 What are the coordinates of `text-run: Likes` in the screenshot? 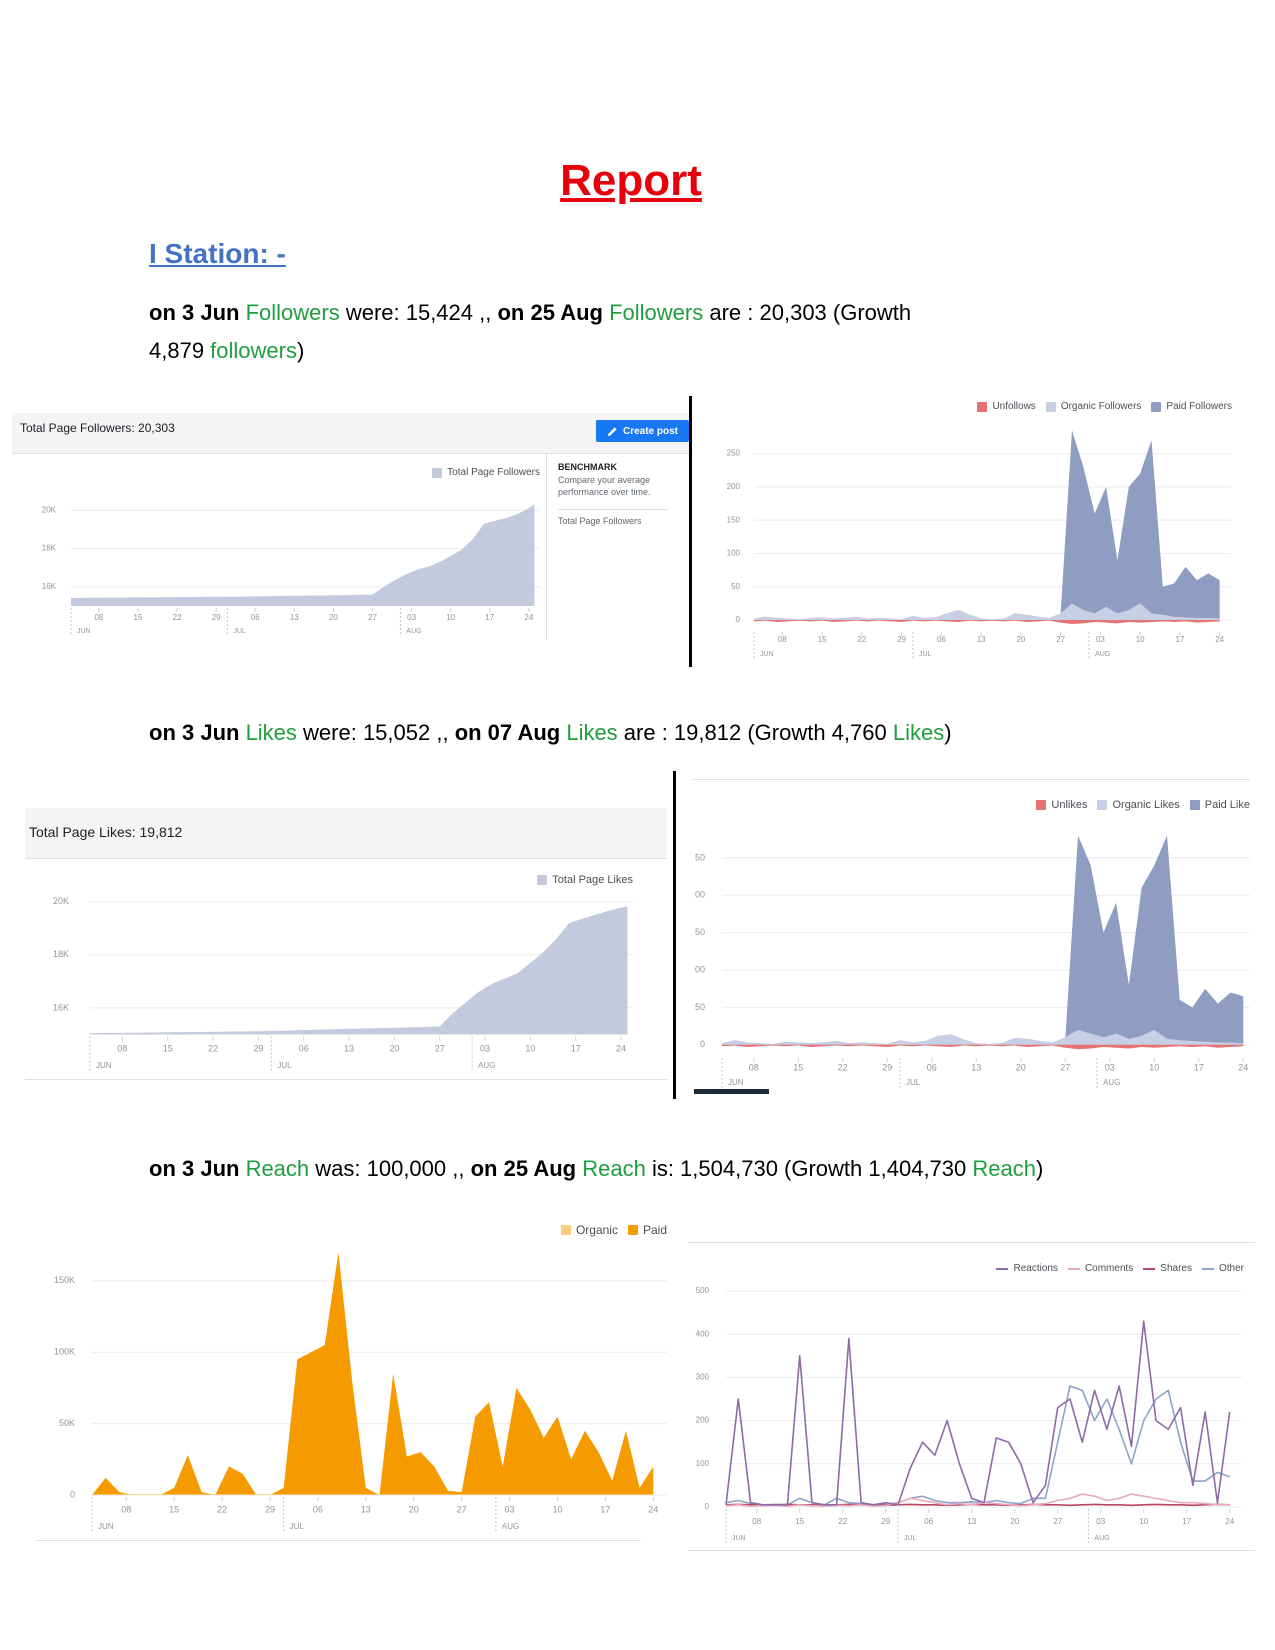 It's located at (271, 732).